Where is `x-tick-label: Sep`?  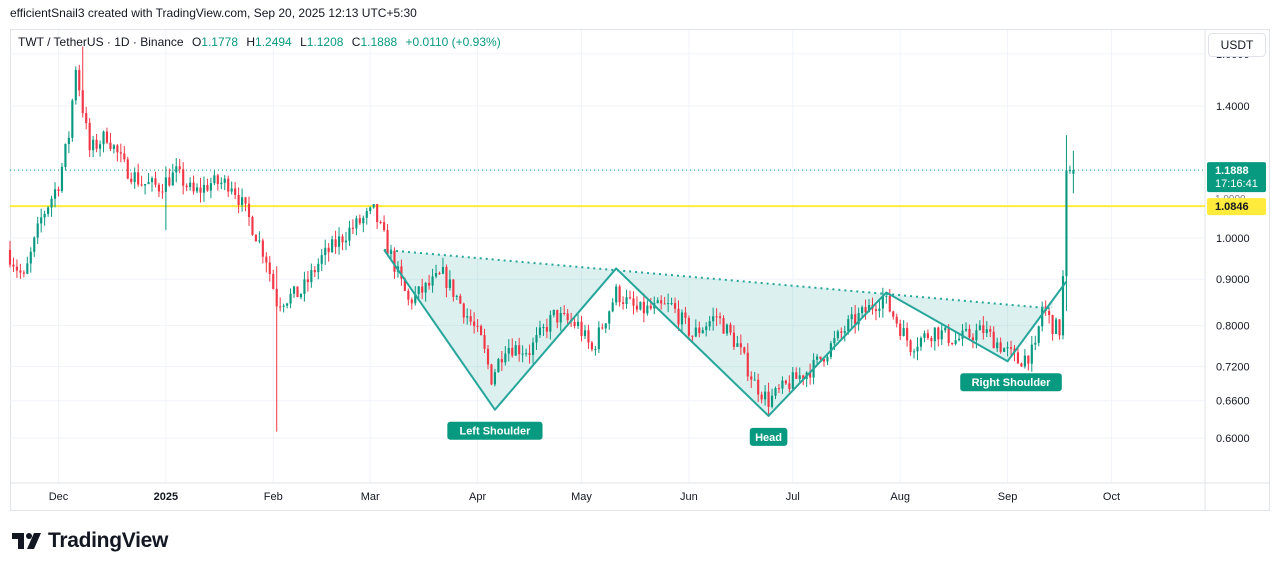 x-tick-label: Sep is located at coordinates (1008, 497).